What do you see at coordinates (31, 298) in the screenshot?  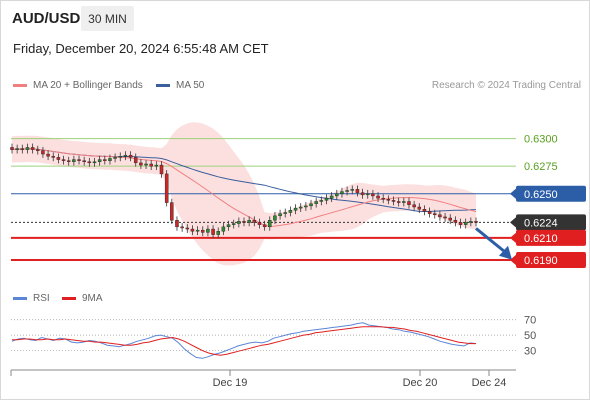 I see `legend-rsi: RSI` at bounding box center [31, 298].